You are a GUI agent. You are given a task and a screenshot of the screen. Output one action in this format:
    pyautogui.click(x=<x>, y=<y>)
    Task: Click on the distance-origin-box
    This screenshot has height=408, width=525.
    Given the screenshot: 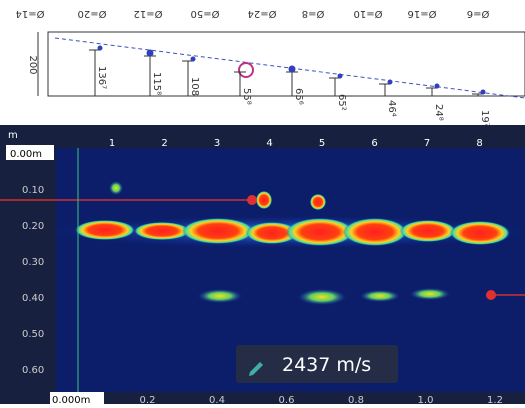 What is the action you would take?
    pyautogui.click(x=77, y=398)
    